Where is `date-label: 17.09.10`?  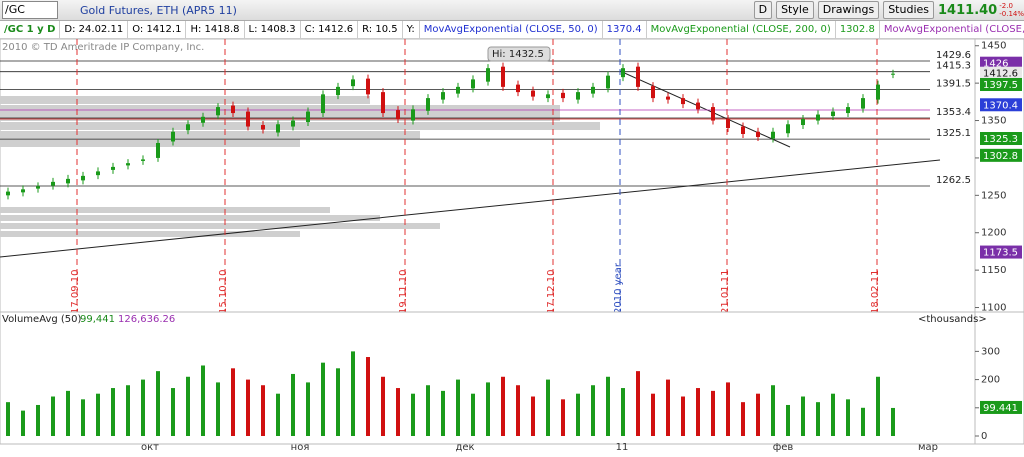 date-label: 17.09.10 is located at coordinates (75, 291).